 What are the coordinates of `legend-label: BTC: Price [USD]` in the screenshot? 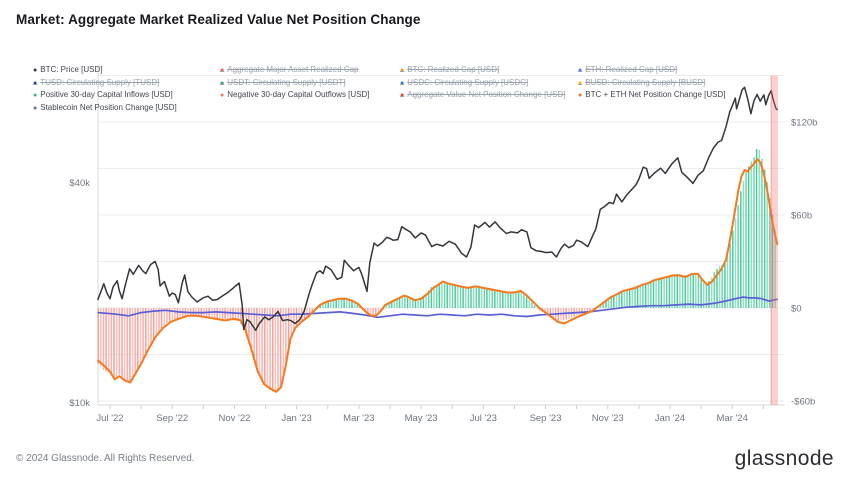 It's located at (71, 69).